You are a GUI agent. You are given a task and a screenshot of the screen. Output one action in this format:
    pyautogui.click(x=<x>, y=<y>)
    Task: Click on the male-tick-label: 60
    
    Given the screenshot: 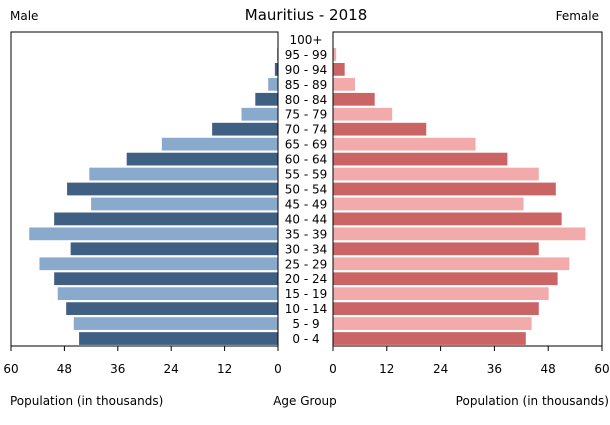 What is the action you would take?
    pyautogui.click(x=10, y=369)
    